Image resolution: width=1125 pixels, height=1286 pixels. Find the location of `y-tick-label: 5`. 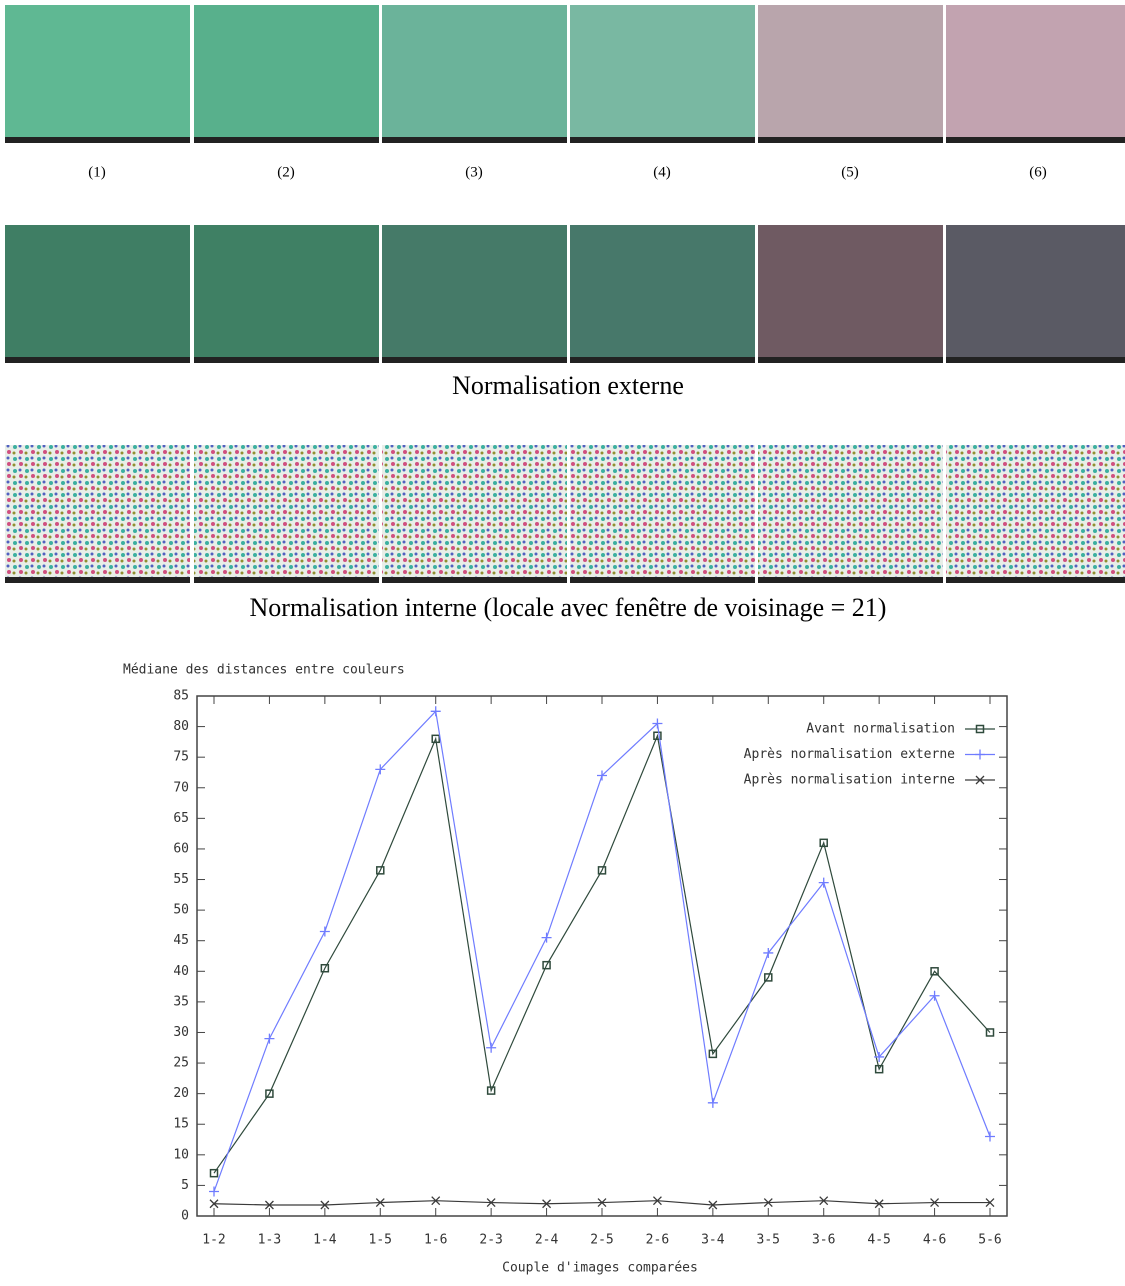

y-tick-label: 5 is located at coordinates (185, 1185).